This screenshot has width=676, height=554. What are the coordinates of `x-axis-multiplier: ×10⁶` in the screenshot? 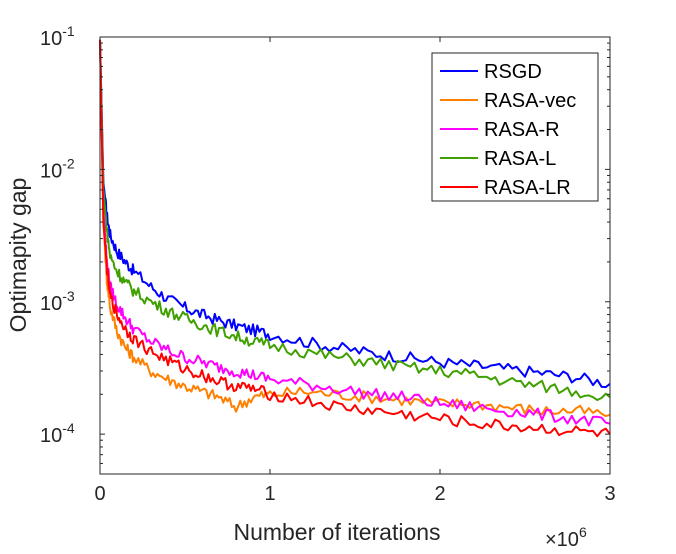 It's located at (566, 537).